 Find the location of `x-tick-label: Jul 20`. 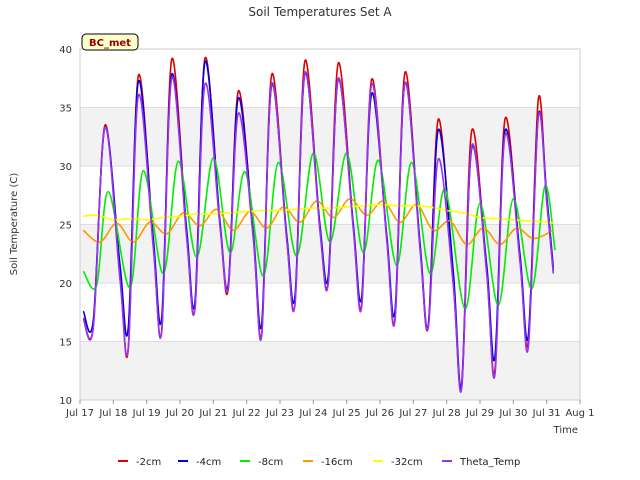

x-tick-label: Jul 20 is located at coordinates (179, 413).